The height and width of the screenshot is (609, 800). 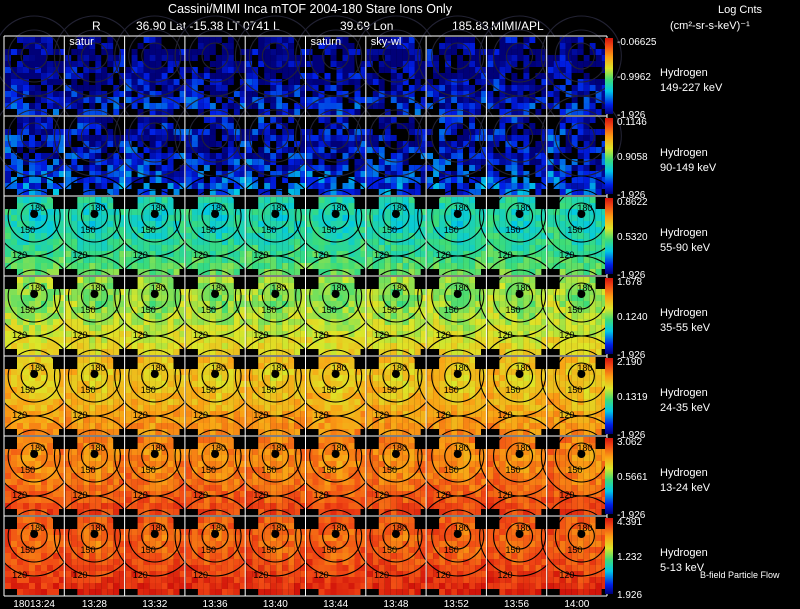 I want to click on time-tick-label: 13:28, so click(x=94, y=604).